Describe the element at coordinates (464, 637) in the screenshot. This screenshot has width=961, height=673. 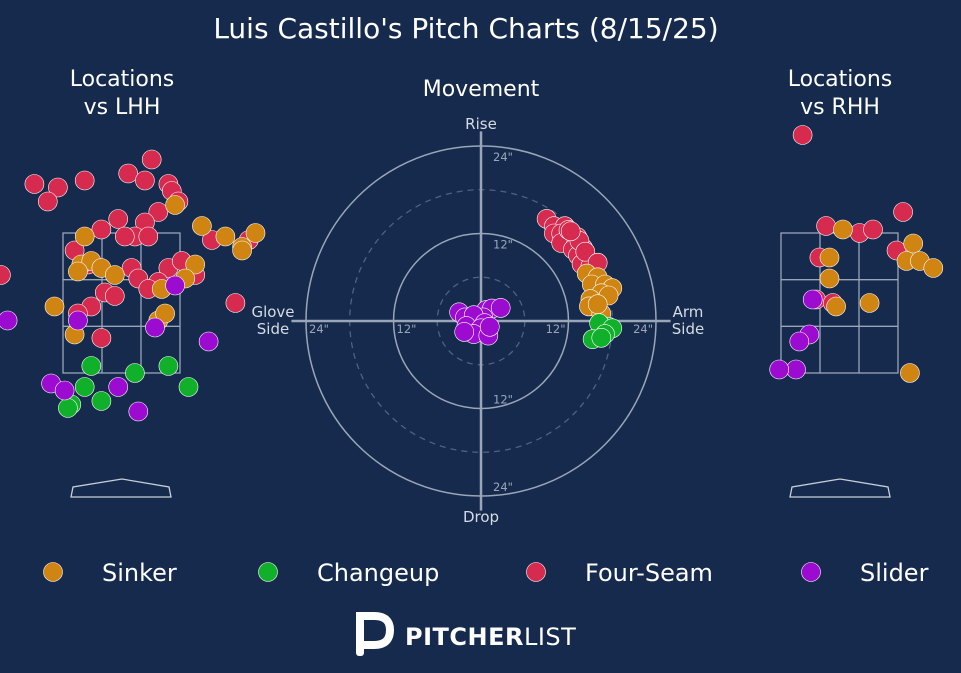
I see `brand-bold-text: PITCHER` at that location.